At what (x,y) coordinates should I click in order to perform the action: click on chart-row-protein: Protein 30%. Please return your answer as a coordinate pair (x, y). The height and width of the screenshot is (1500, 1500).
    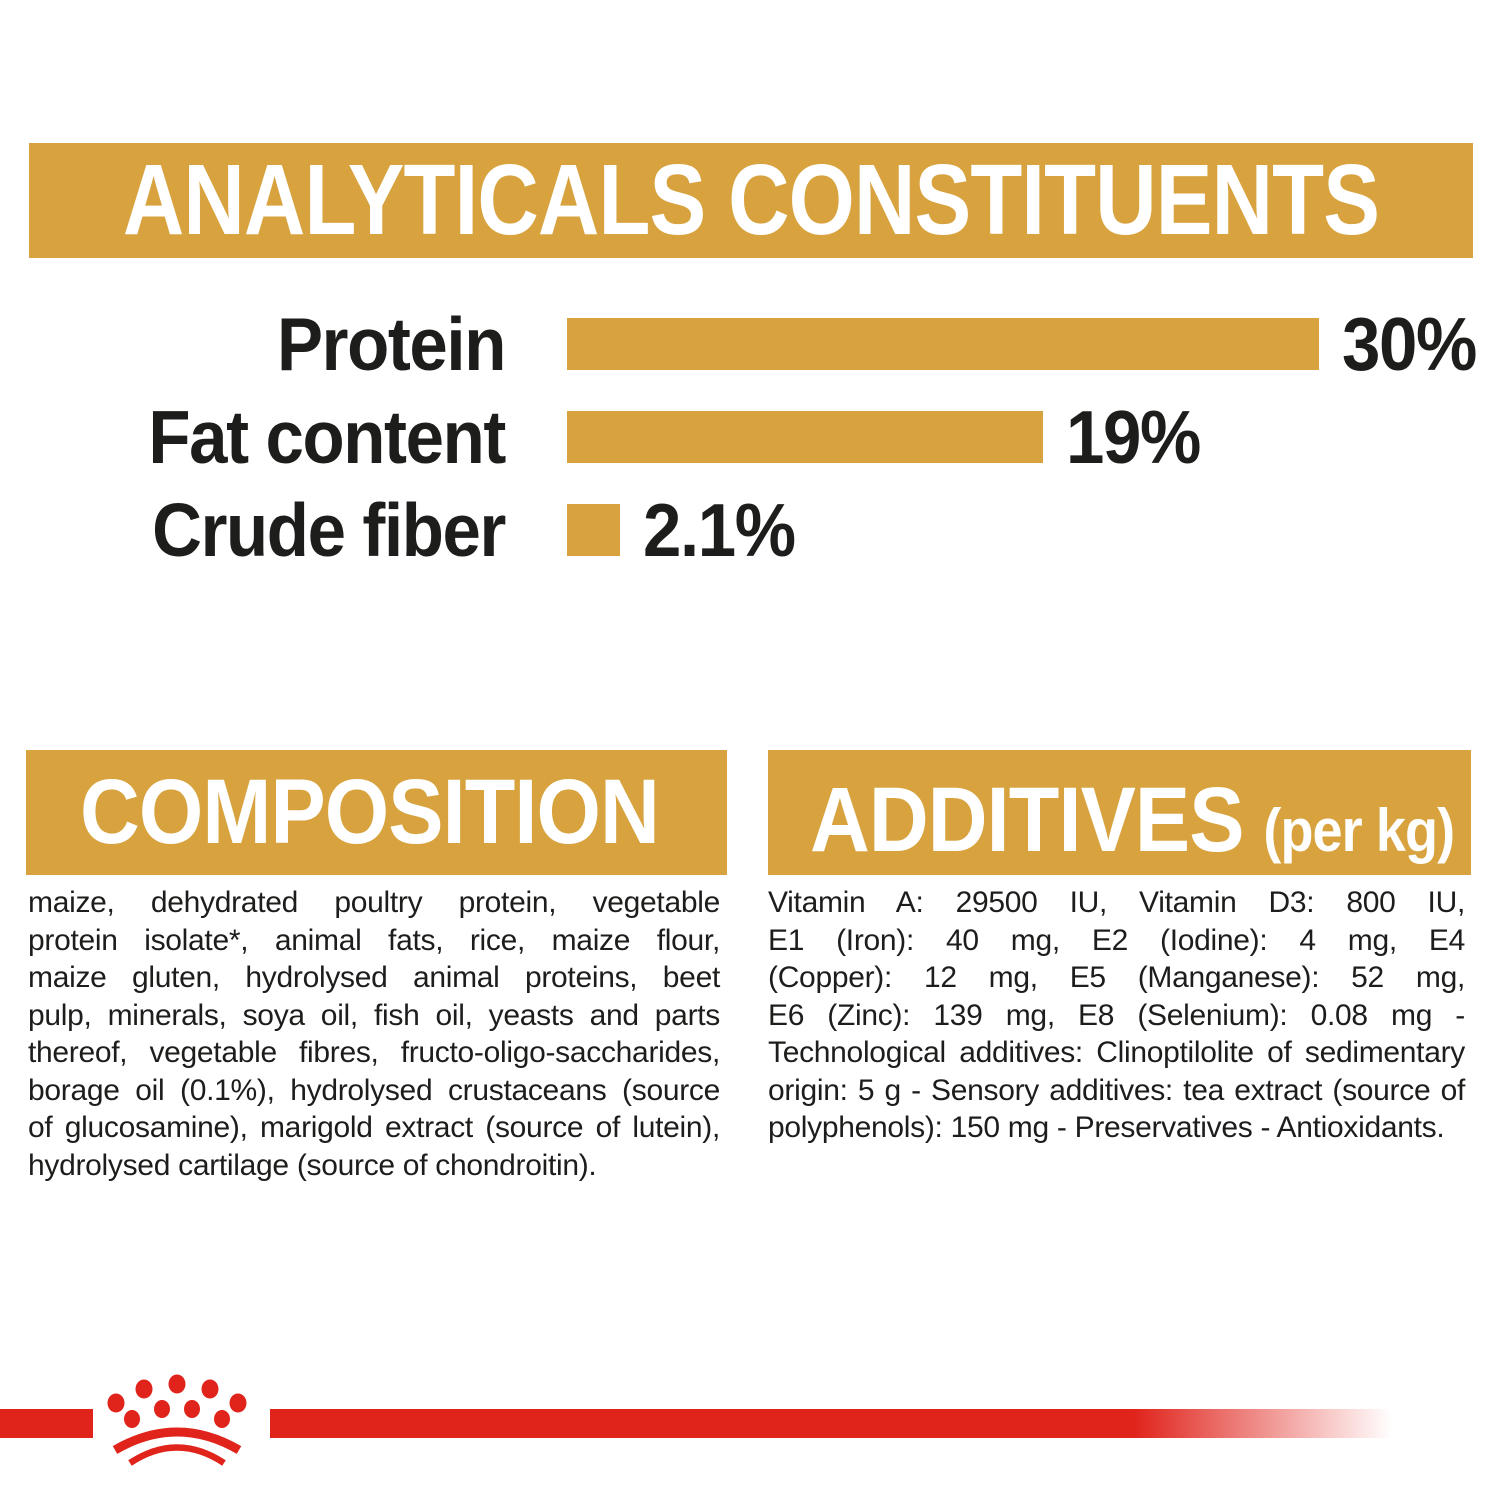
    Looking at the image, I should click on (775, 344).